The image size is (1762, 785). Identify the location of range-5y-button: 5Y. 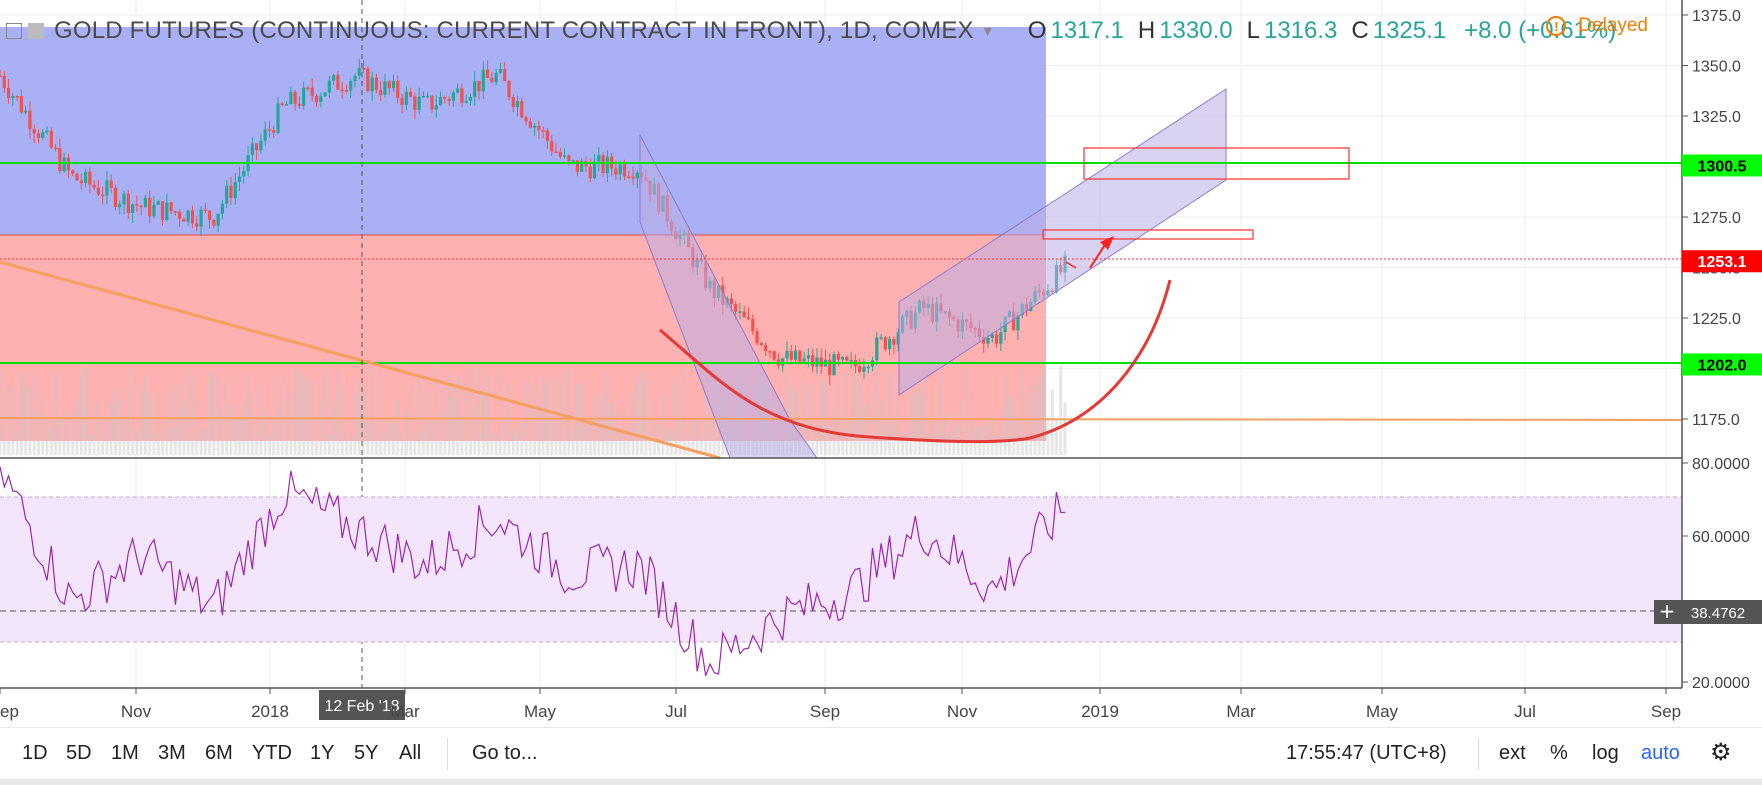
(366, 753).